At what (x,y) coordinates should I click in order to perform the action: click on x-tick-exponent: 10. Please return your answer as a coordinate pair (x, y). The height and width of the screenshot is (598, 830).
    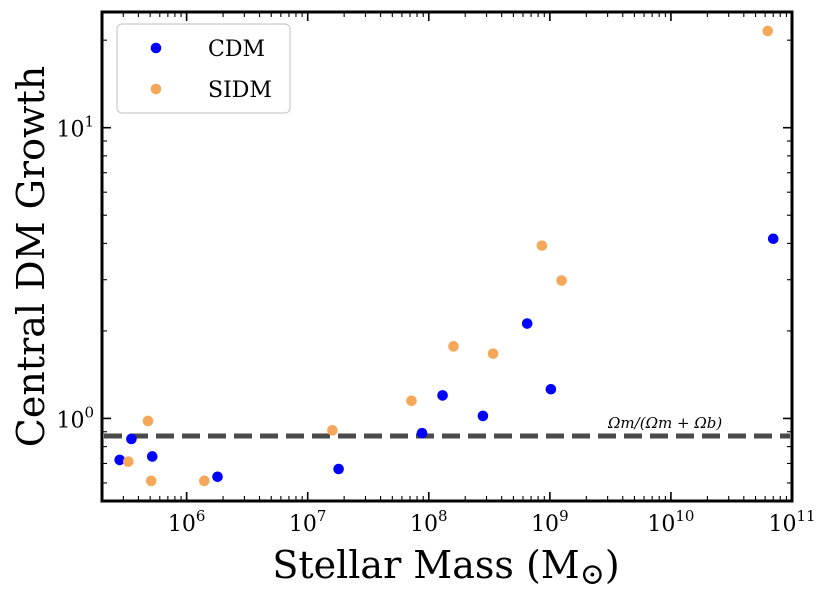
    Looking at the image, I should click on (684, 516).